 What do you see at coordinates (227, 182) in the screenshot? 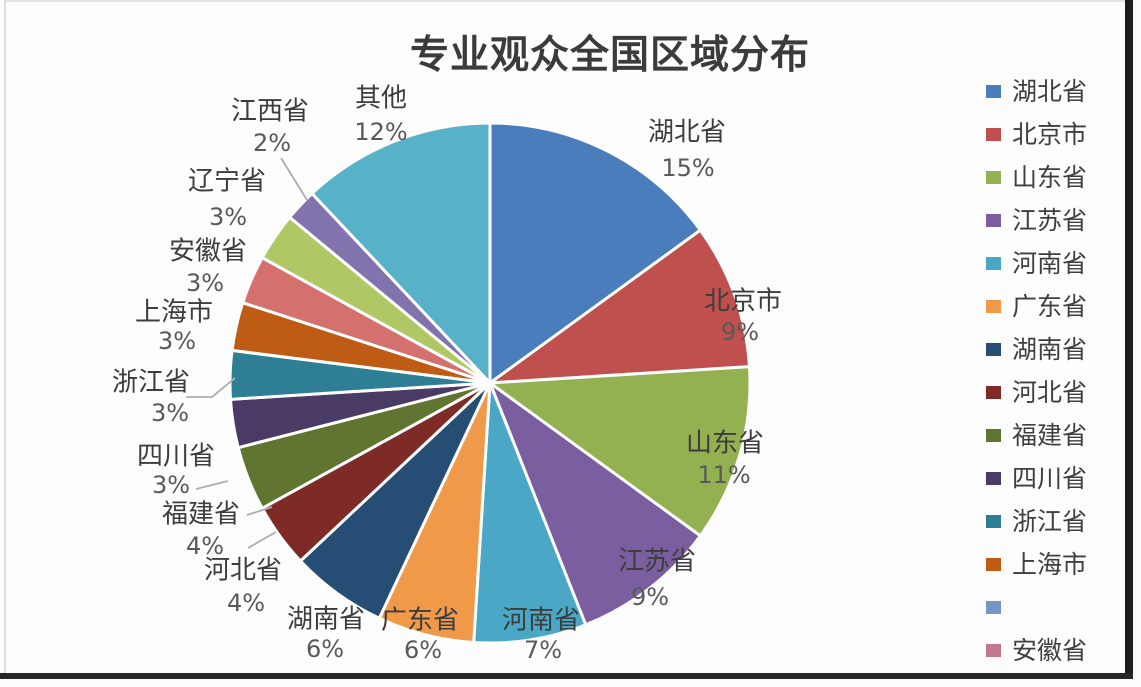
I see `slice-label-name-辽宁省: 辽宁省` at bounding box center [227, 182].